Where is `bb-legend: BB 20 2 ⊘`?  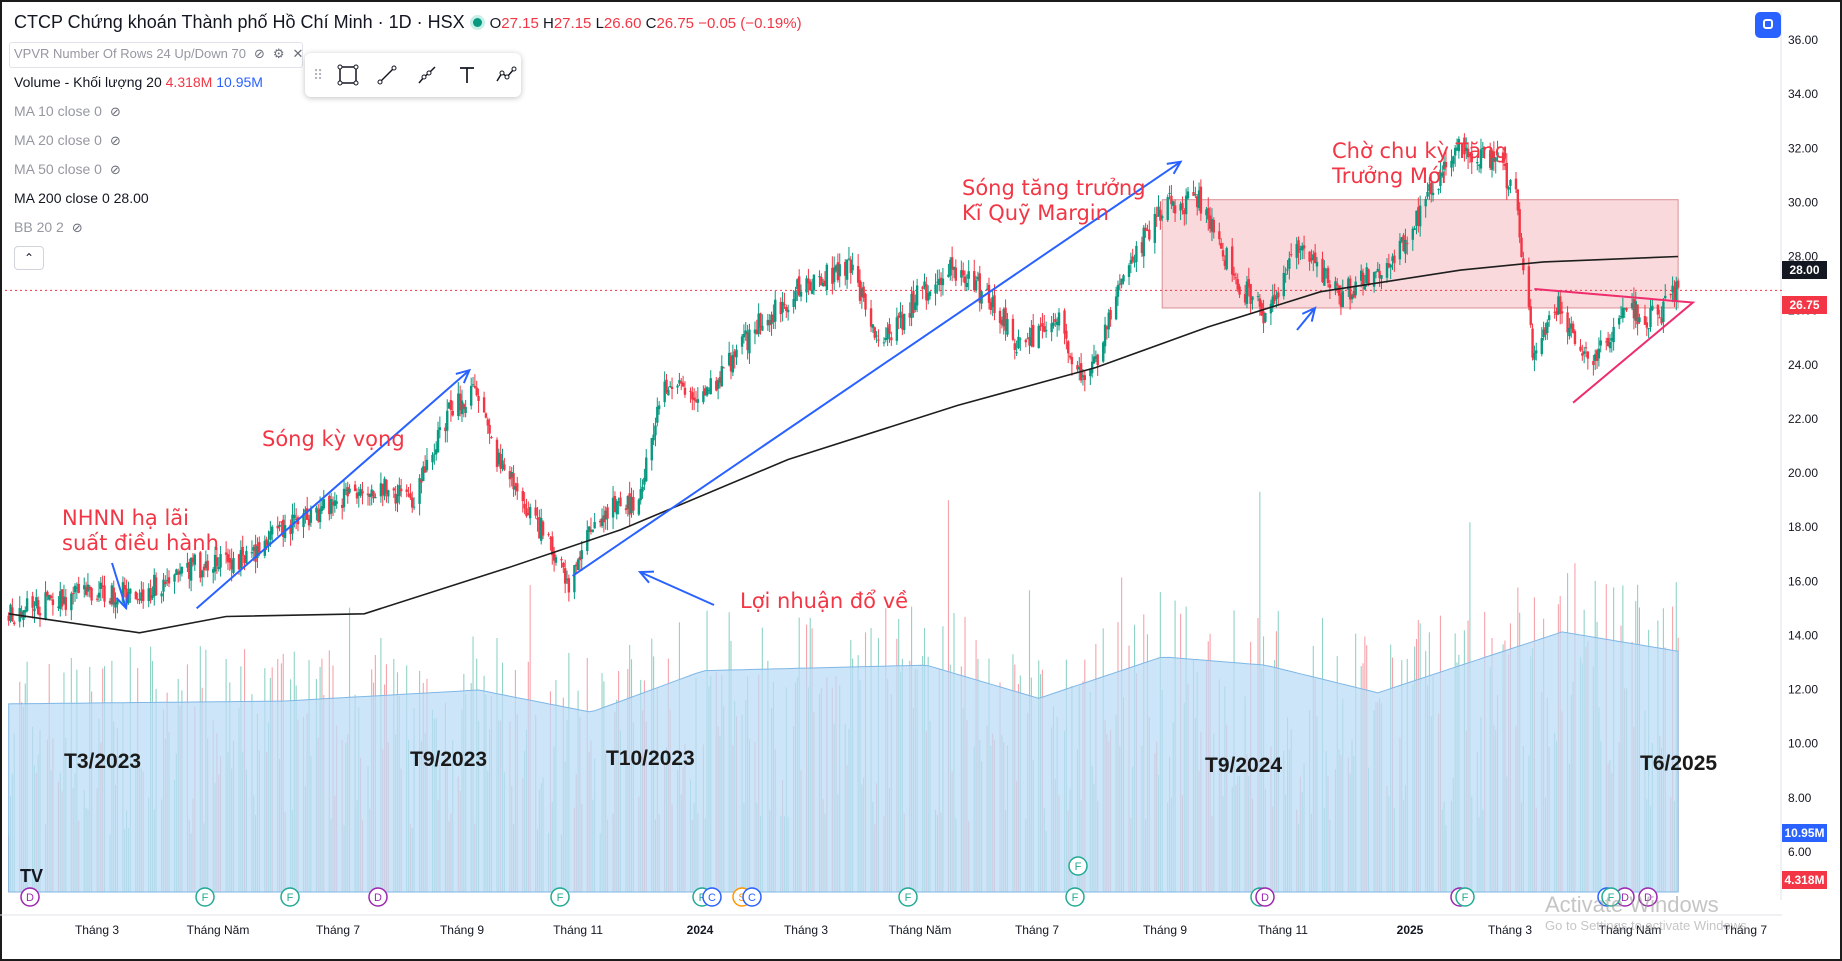
bb-legend: BB 20 2 ⊘ is located at coordinates (48, 227).